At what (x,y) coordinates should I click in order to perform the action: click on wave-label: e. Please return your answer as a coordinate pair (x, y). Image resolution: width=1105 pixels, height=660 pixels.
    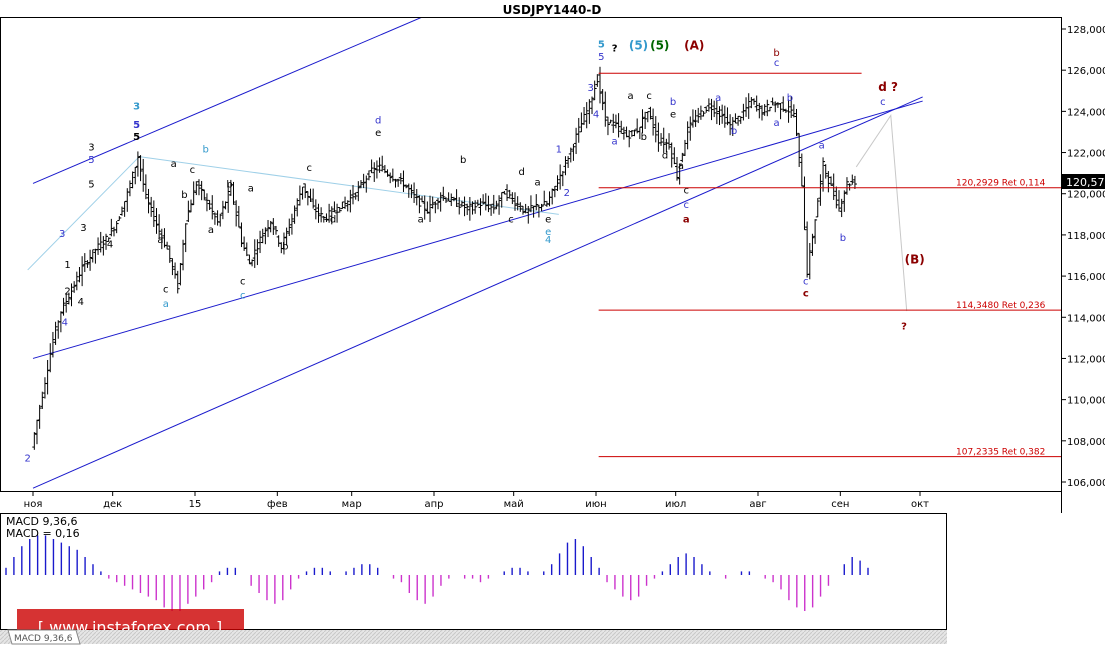
    Looking at the image, I should click on (548, 232).